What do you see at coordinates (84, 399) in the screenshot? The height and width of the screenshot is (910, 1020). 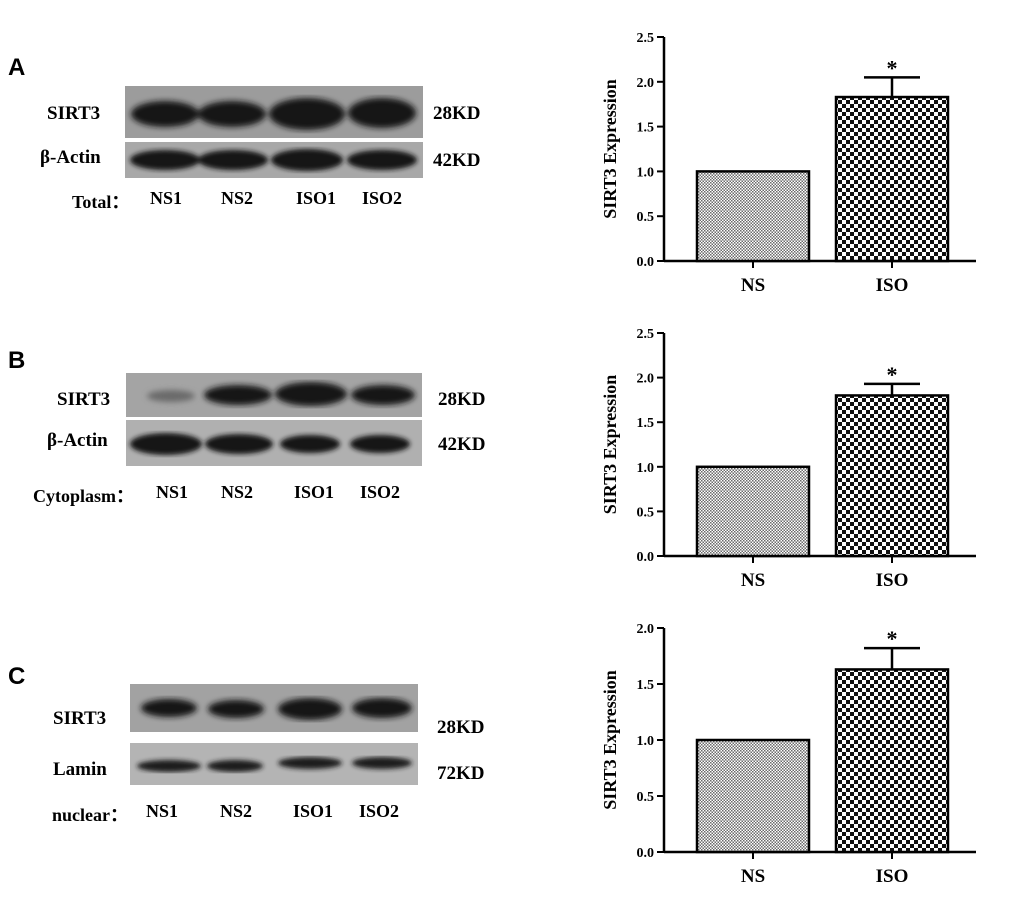 I see `blot-b-target-label: SIRT3` at bounding box center [84, 399].